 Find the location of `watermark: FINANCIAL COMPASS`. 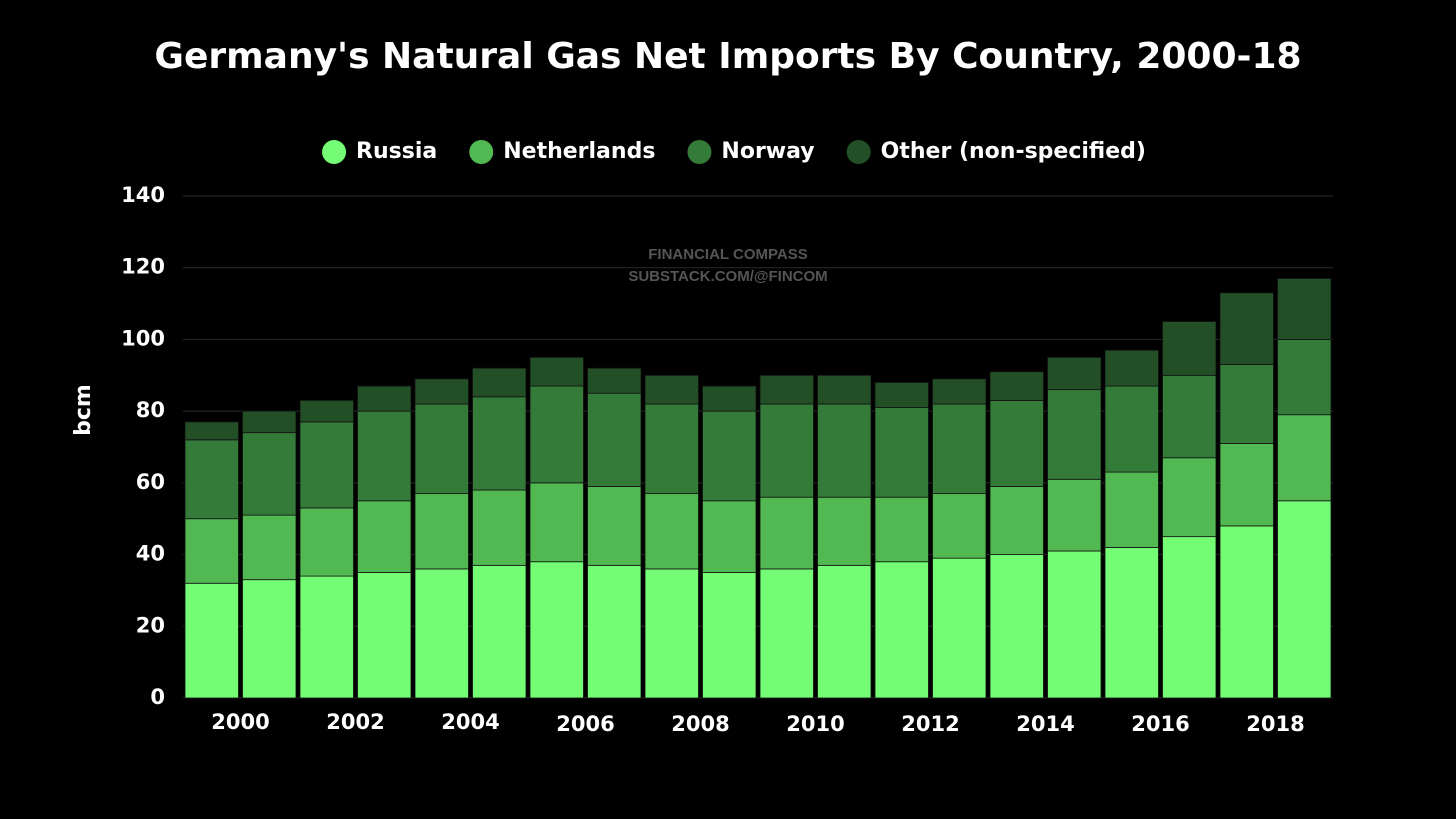

watermark: FINANCIAL COMPASS is located at coordinates (727, 254).